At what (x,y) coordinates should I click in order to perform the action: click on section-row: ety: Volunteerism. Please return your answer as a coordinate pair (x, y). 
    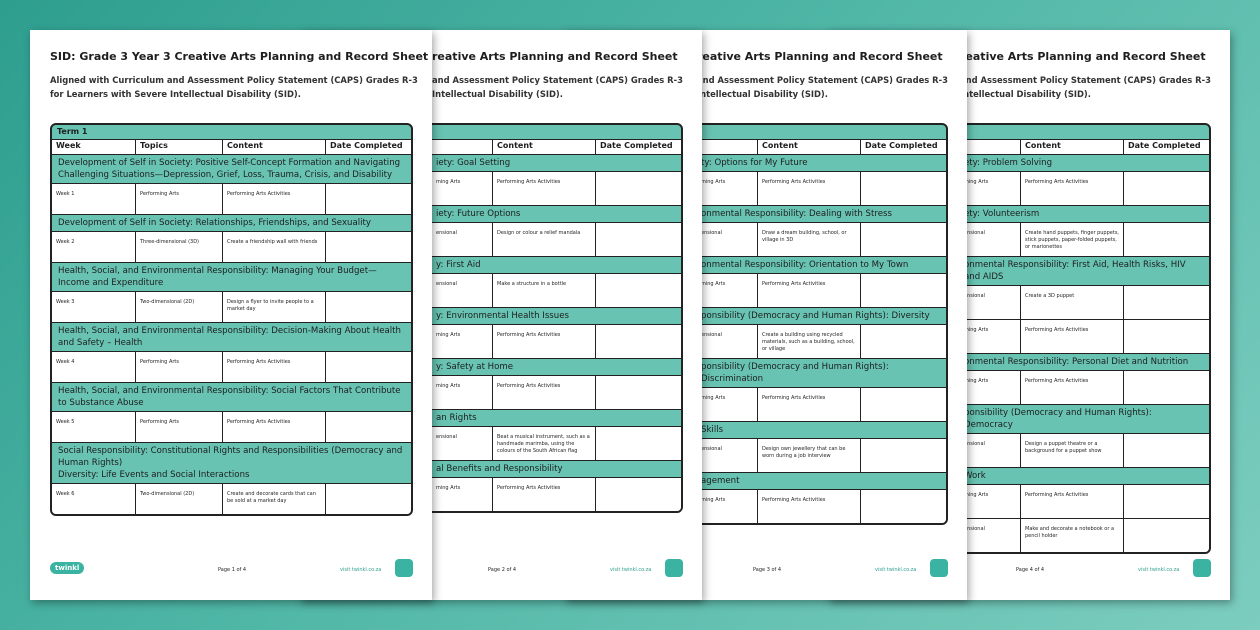
    Looking at the image, I should click on (1029, 213).